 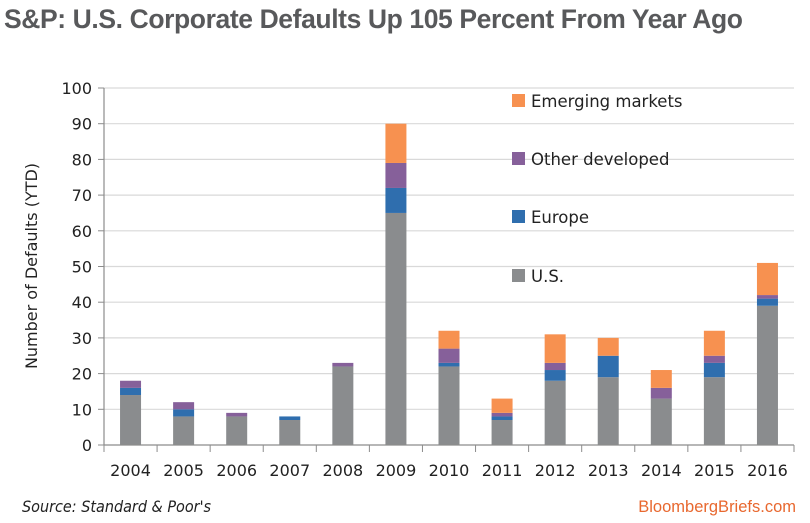 What do you see at coordinates (449, 364) in the screenshot?
I see `bar-segment-europe-2010` at bounding box center [449, 364].